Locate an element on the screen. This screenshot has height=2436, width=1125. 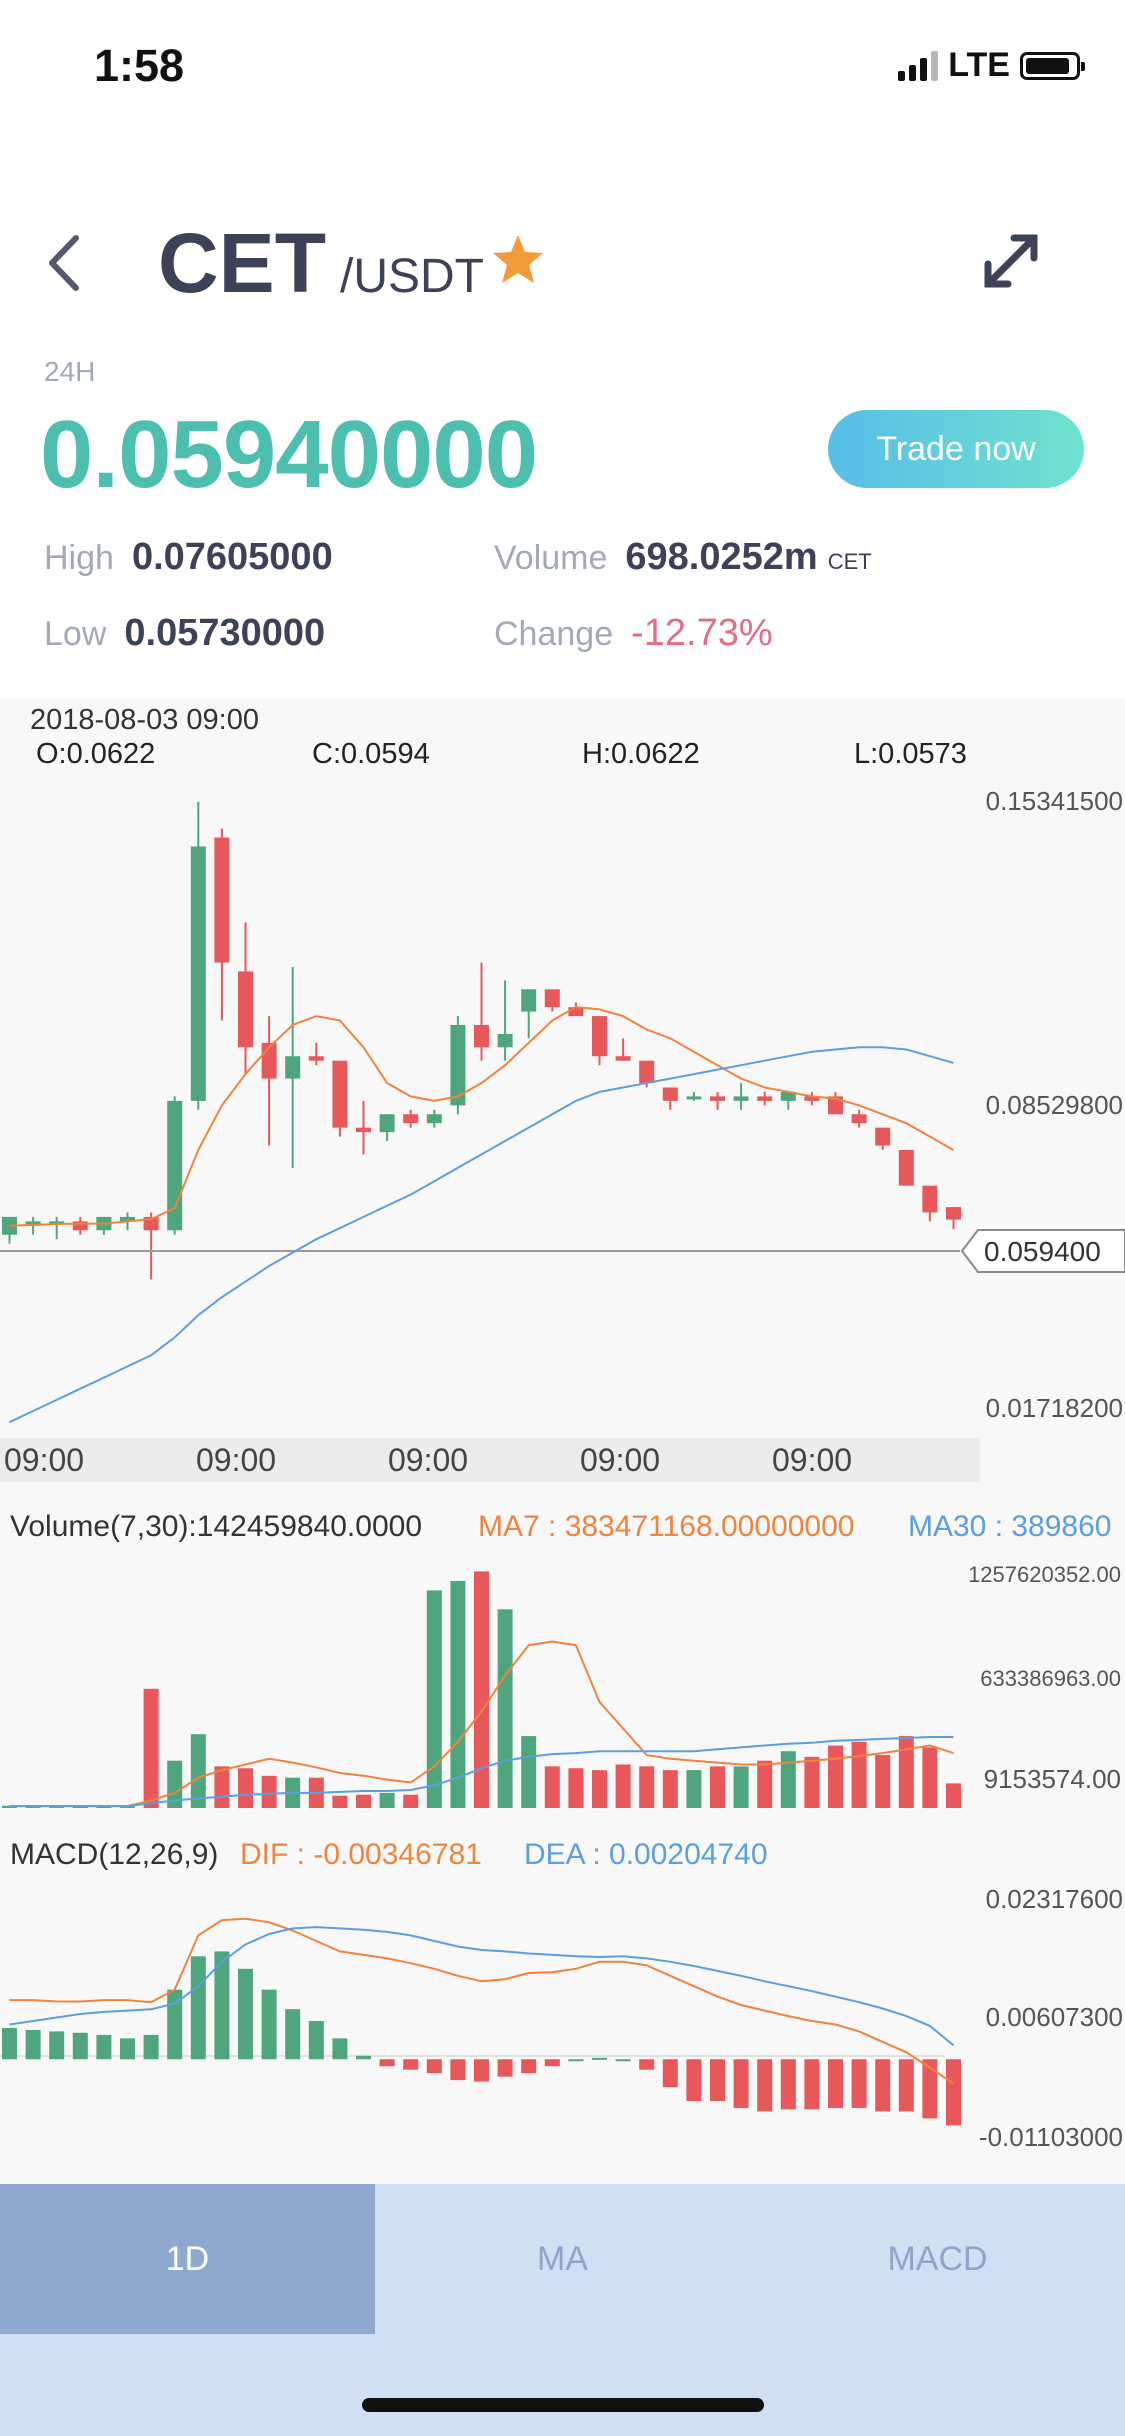
trade-now-button: Trade now is located at coordinates (956, 449).